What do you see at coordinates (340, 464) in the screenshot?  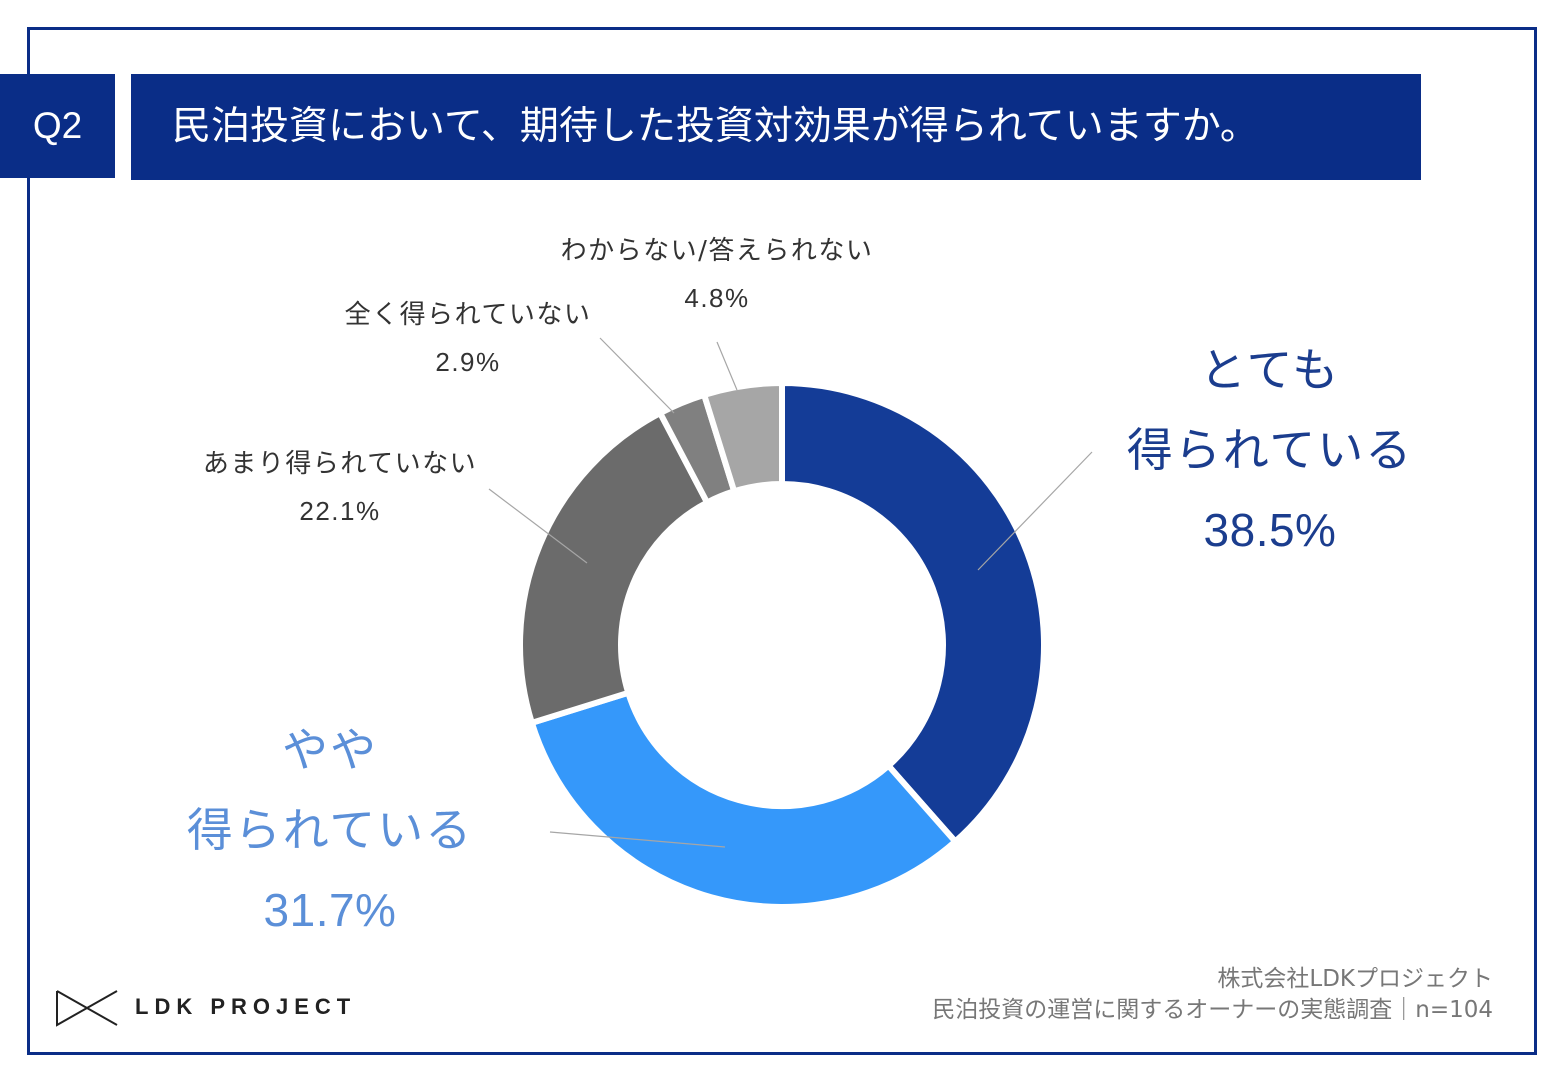 I see `slice-label-line: あまり得られていない` at bounding box center [340, 464].